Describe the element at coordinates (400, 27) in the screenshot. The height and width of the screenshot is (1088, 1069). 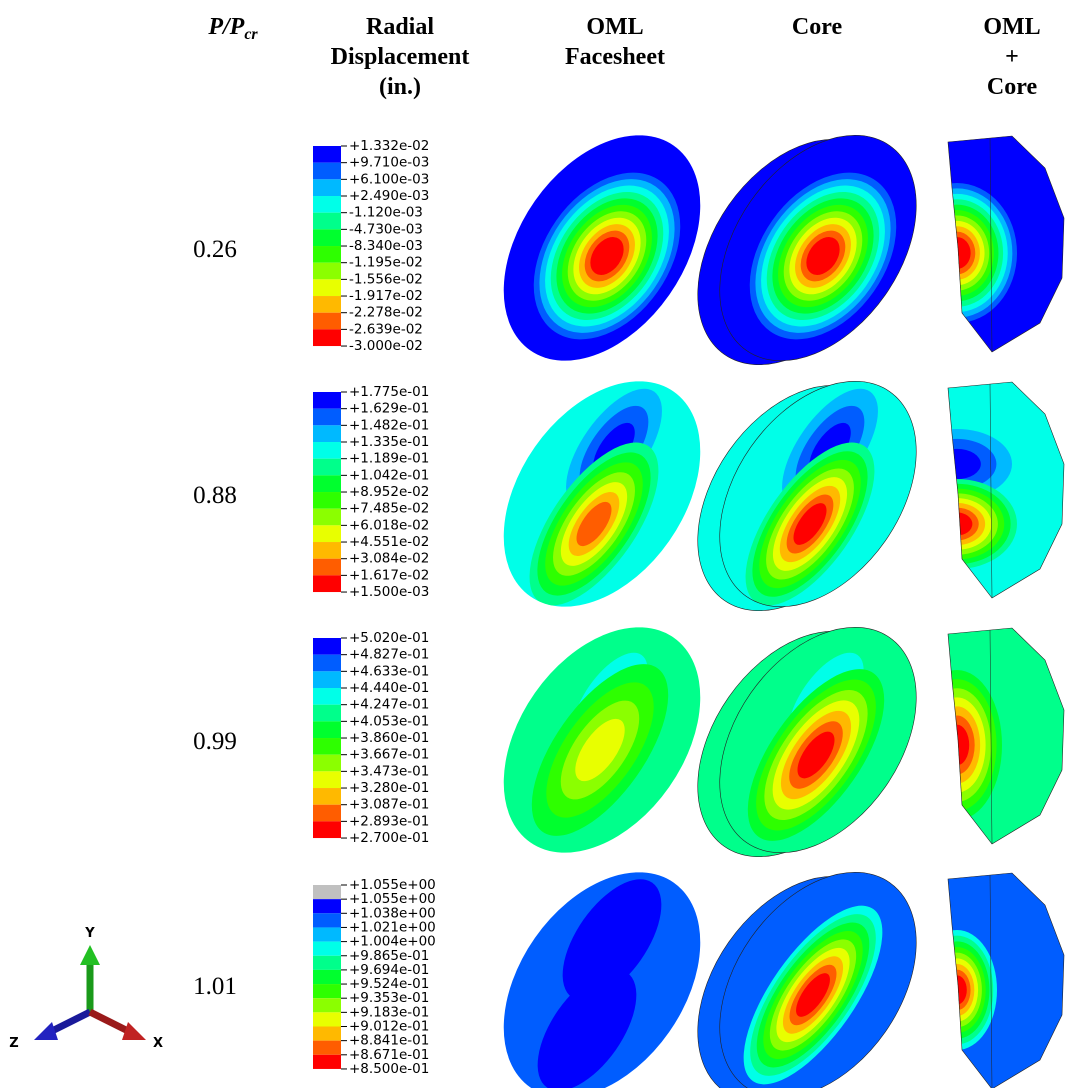
I see `column-header: Radial` at that location.